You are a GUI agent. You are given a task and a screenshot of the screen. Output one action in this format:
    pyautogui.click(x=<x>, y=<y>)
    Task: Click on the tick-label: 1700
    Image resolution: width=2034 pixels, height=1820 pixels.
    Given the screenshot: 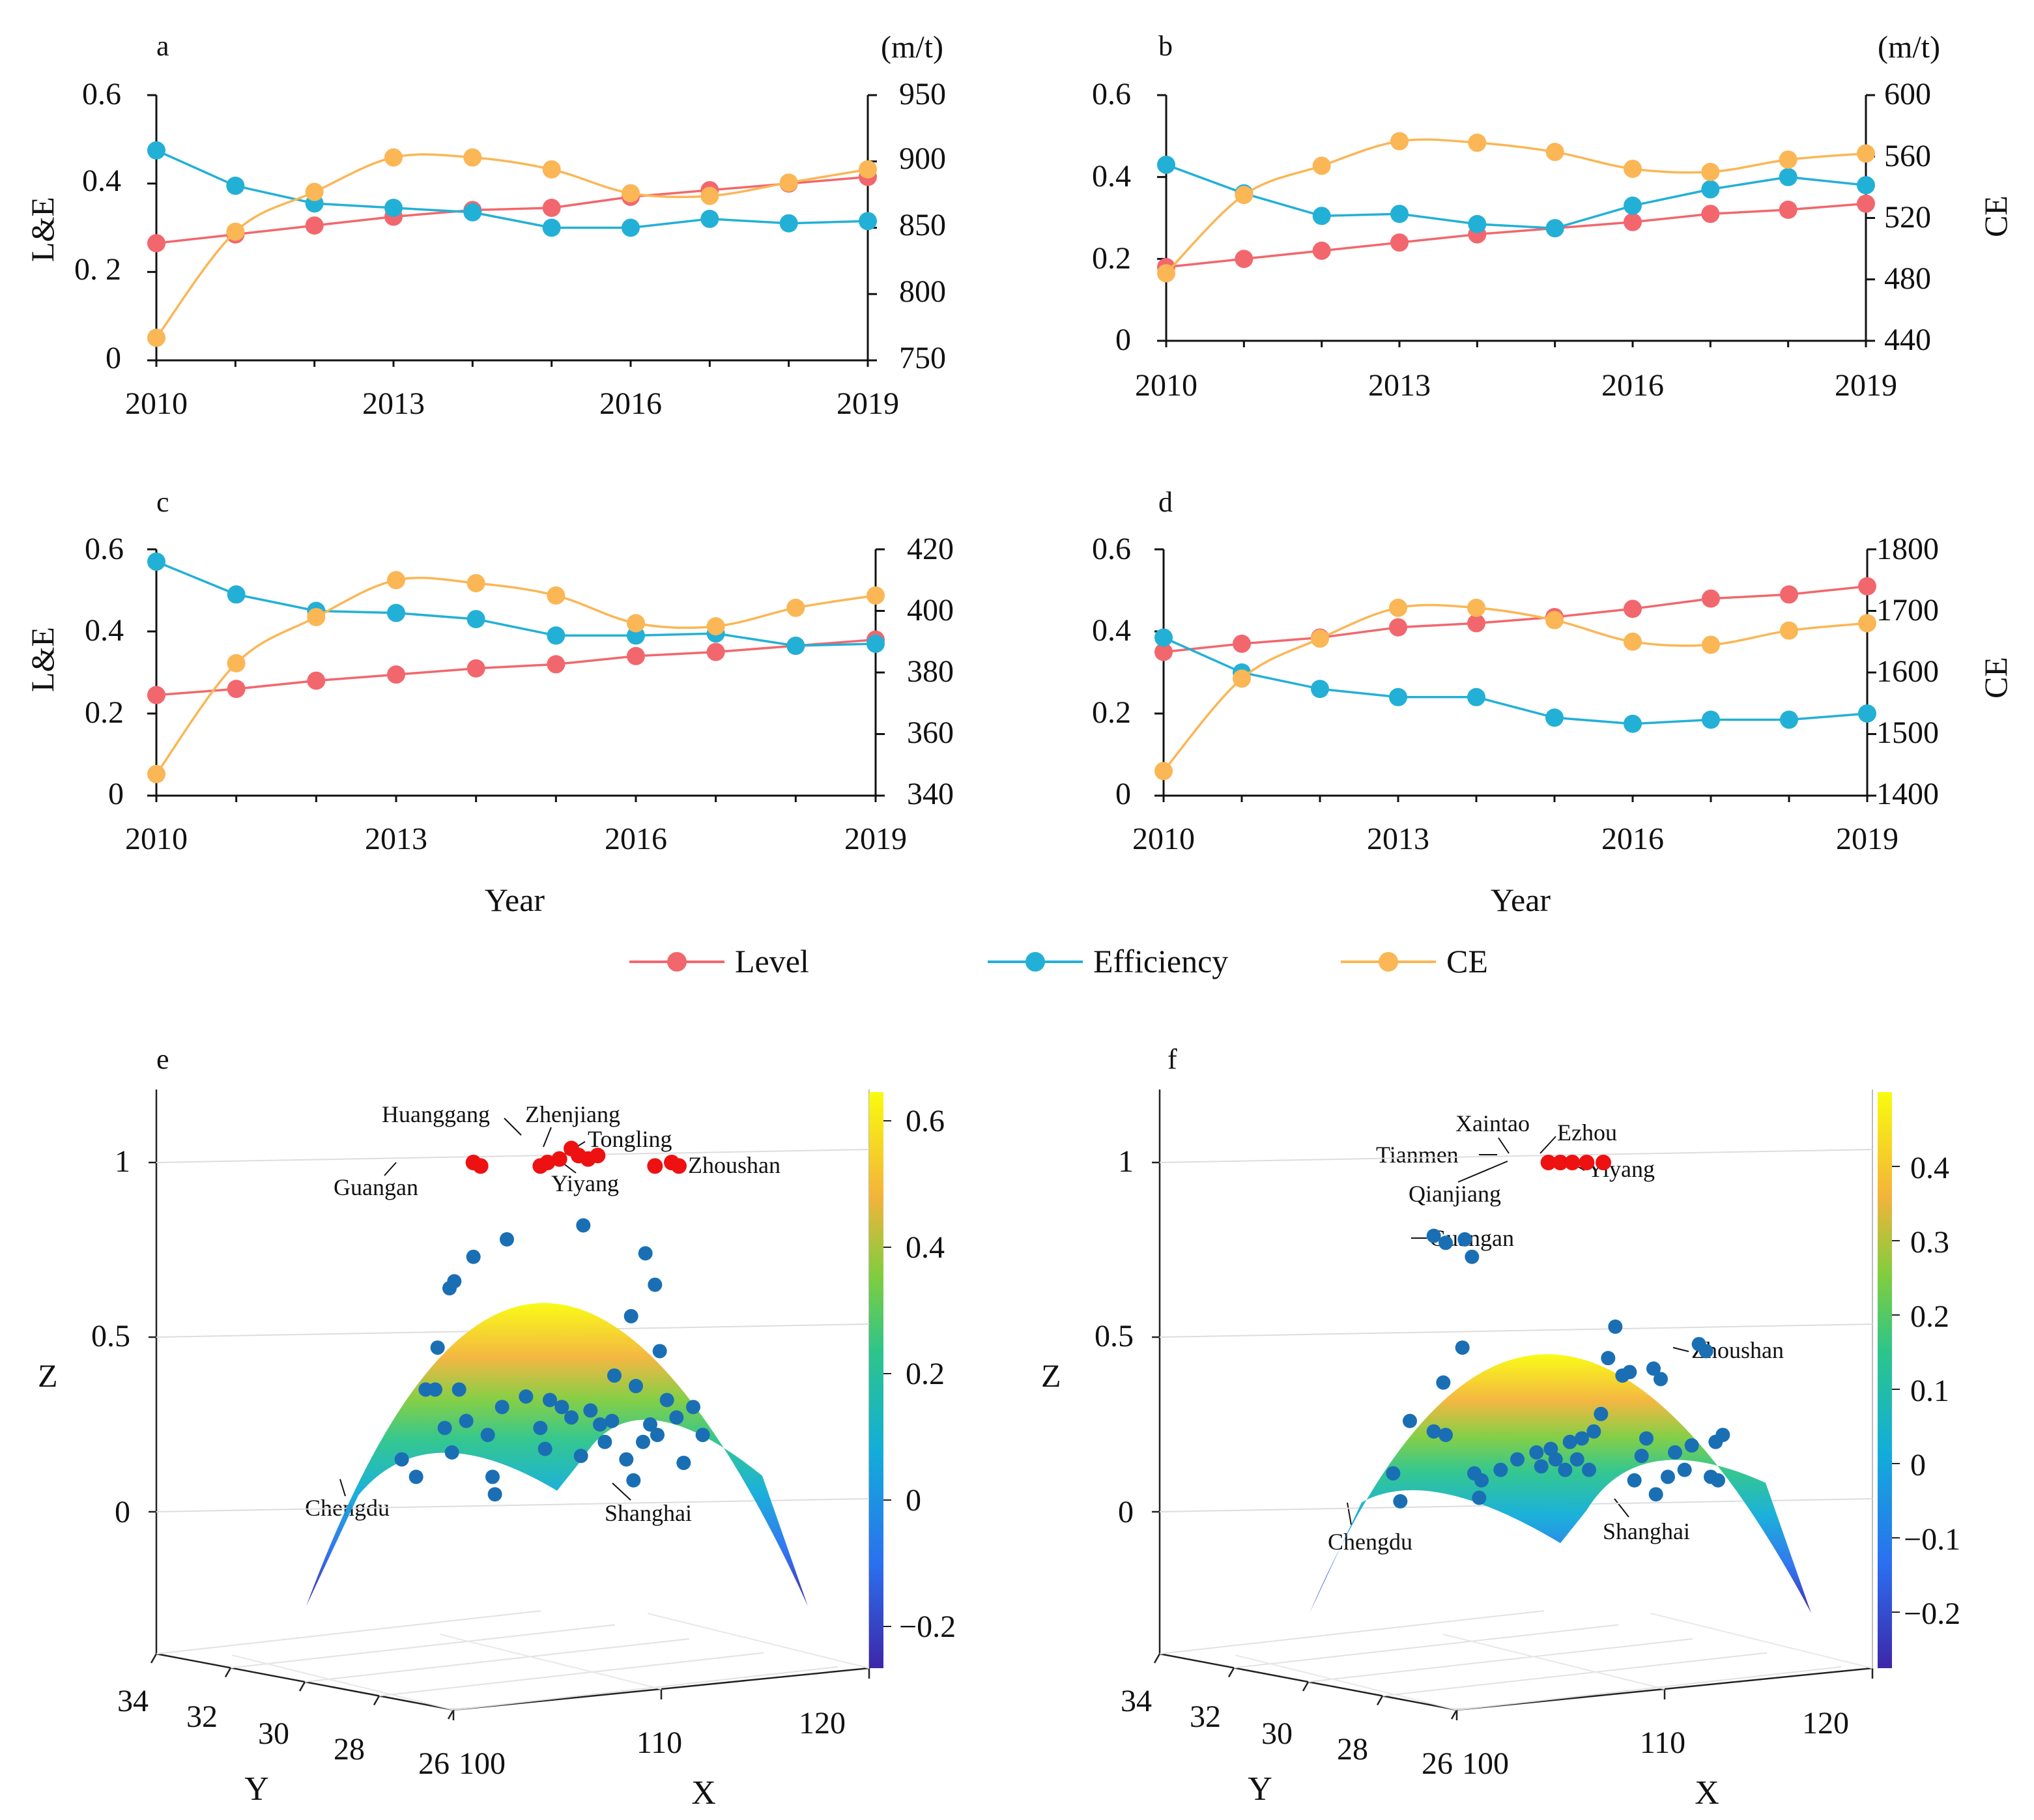 What is the action you would take?
    pyautogui.click(x=1907, y=610)
    